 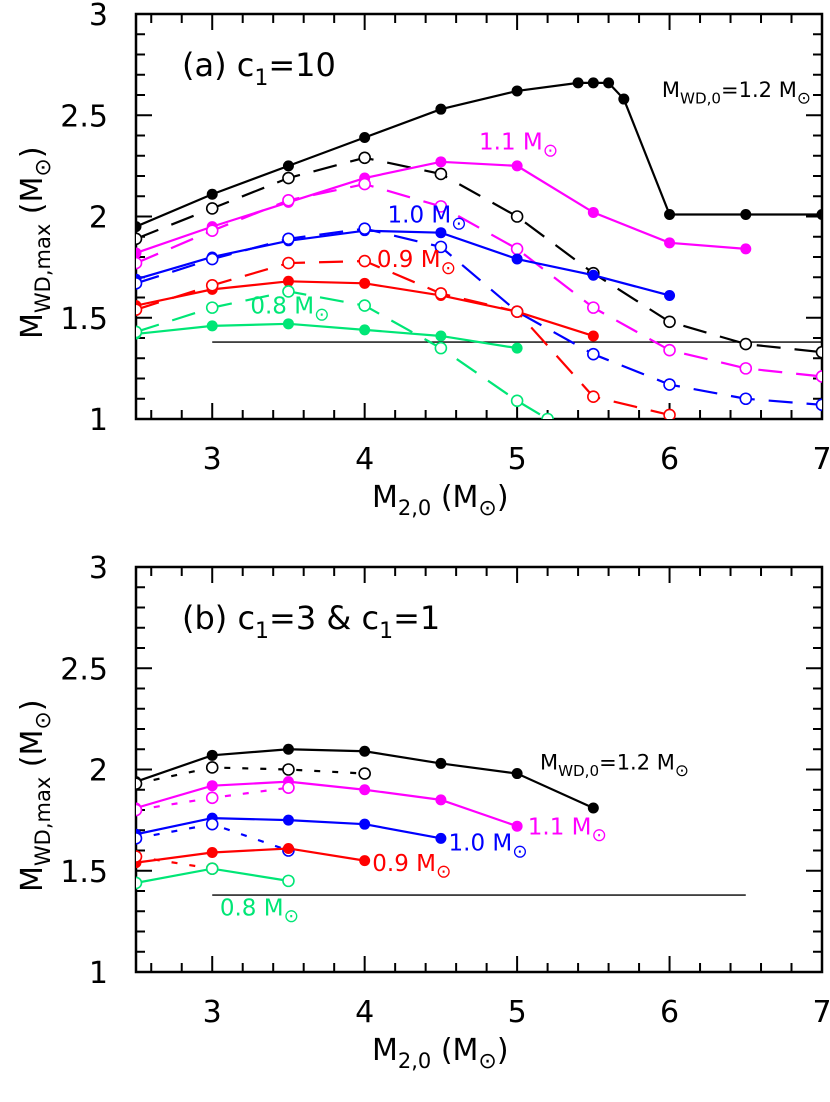 What do you see at coordinates (98, 568) in the screenshot?
I see `y-tick-label: 3` at bounding box center [98, 568].